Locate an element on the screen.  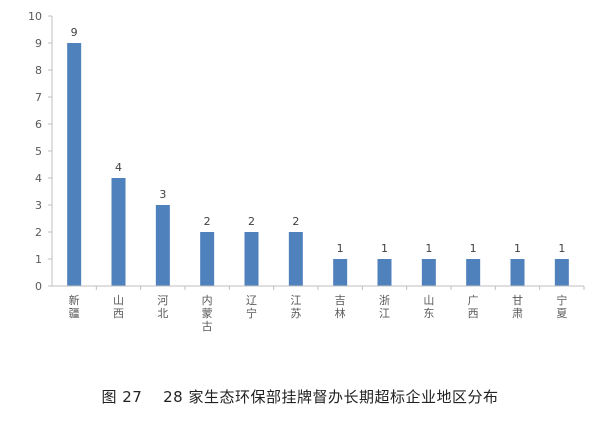
category-label: 江苏 is located at coordinates (295, 307).